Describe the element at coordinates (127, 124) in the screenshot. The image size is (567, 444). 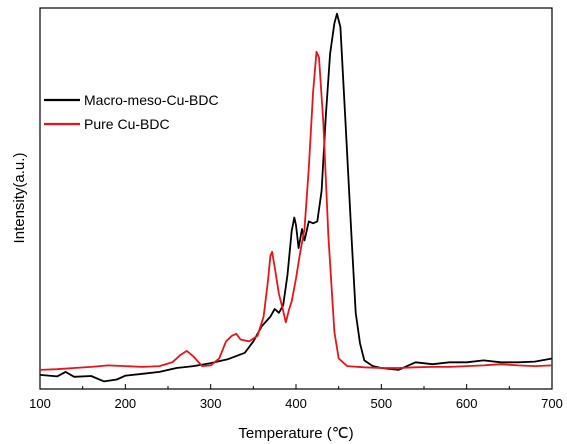
I see `legend-label-pure: Pure Cu-BDC` at that location.